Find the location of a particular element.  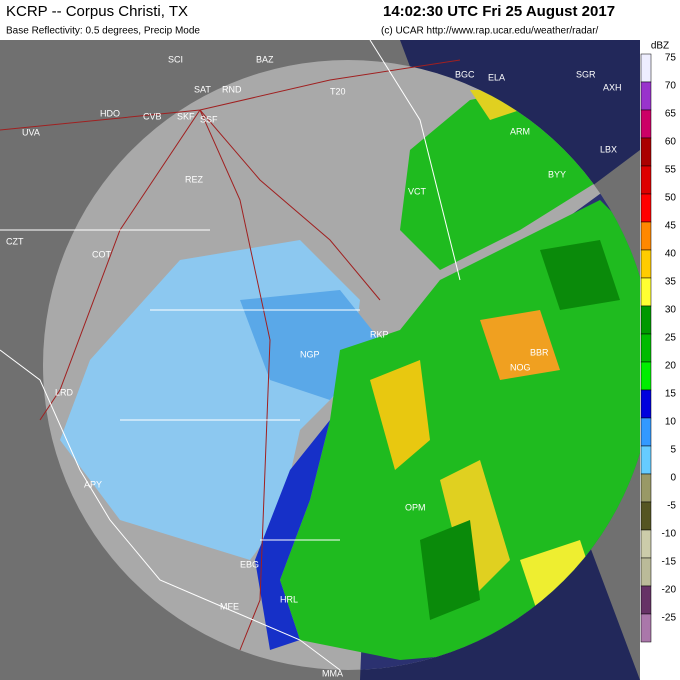

station-label: LBX is located at coordinates (608, 149).